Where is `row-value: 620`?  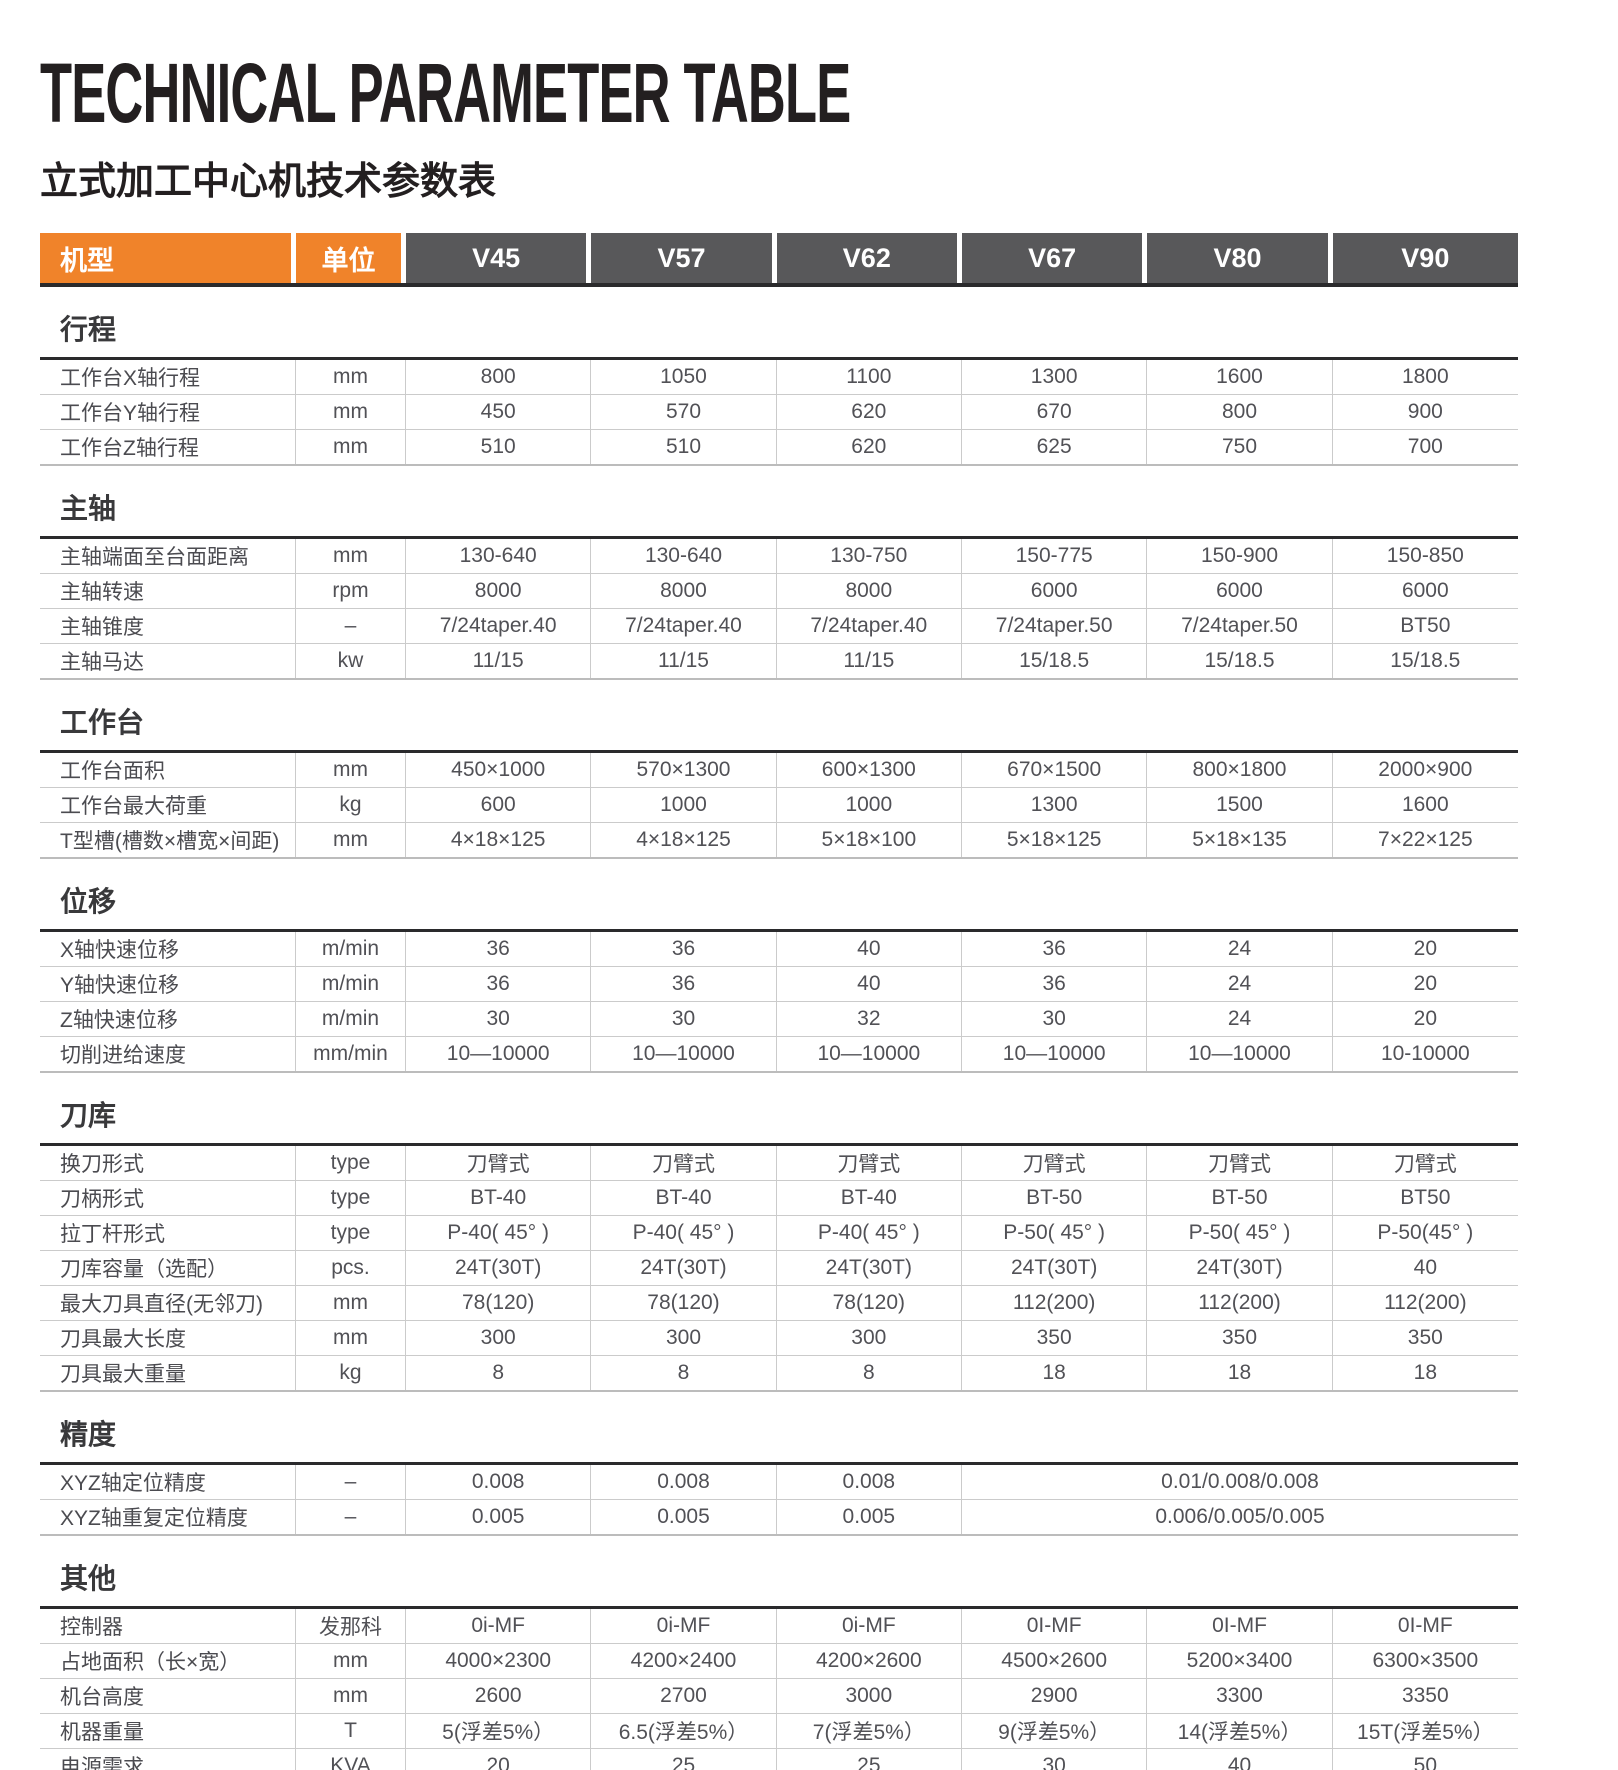
row-value: 620 is located at coordinates (869, 412).